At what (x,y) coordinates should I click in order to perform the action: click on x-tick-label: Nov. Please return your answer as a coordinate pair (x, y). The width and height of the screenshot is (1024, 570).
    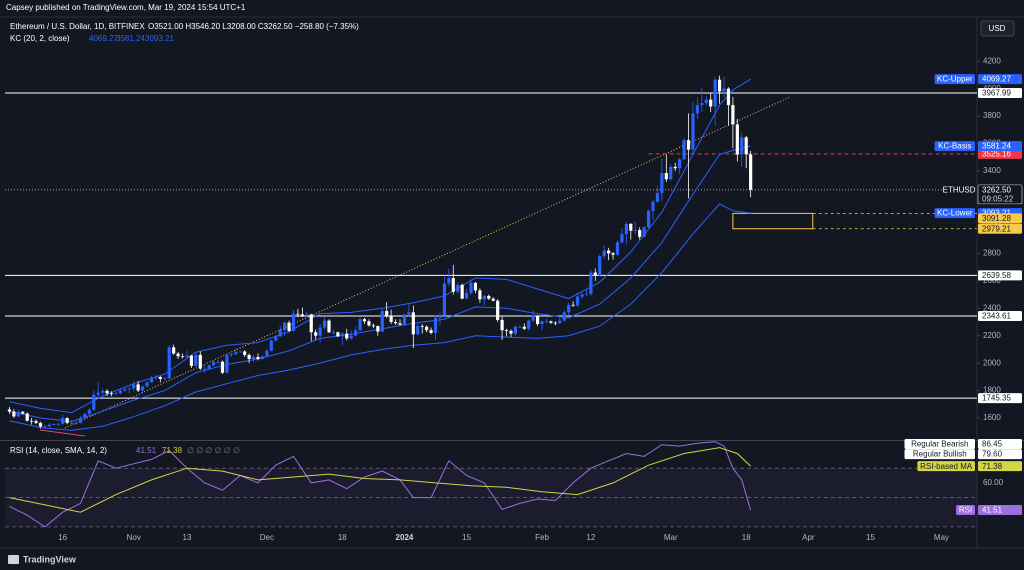
    Looking at the image, I should click on (134, 537).